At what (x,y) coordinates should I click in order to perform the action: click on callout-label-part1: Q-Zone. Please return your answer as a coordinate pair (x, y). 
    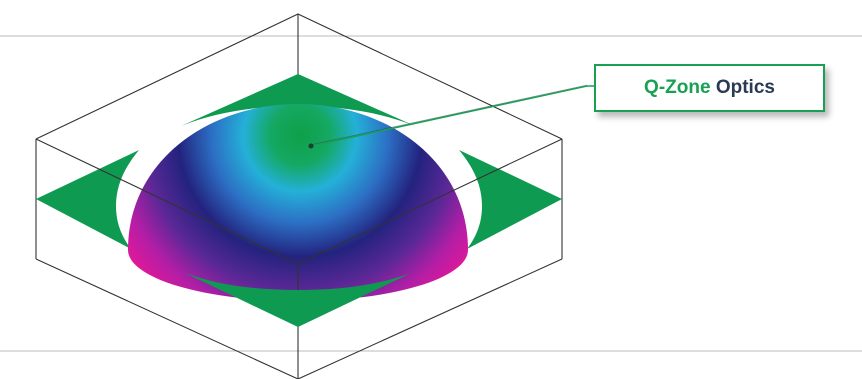
    Looking at the image, I should click on (677, 87).